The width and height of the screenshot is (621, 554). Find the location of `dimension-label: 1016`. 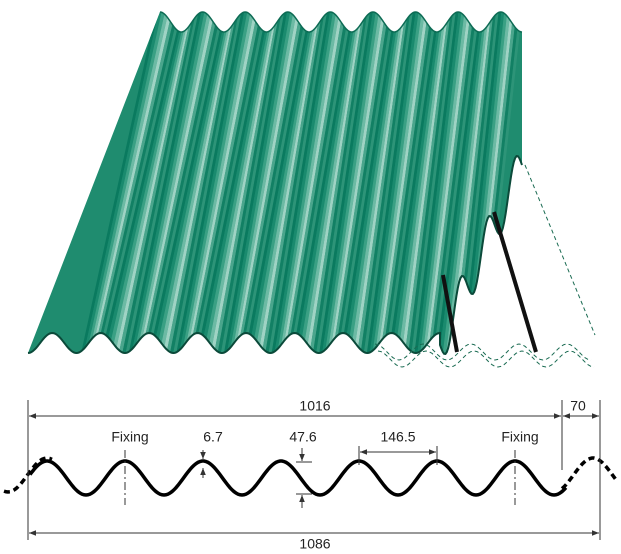

dimension-label: 1016 is located at coordinates (314, 406).